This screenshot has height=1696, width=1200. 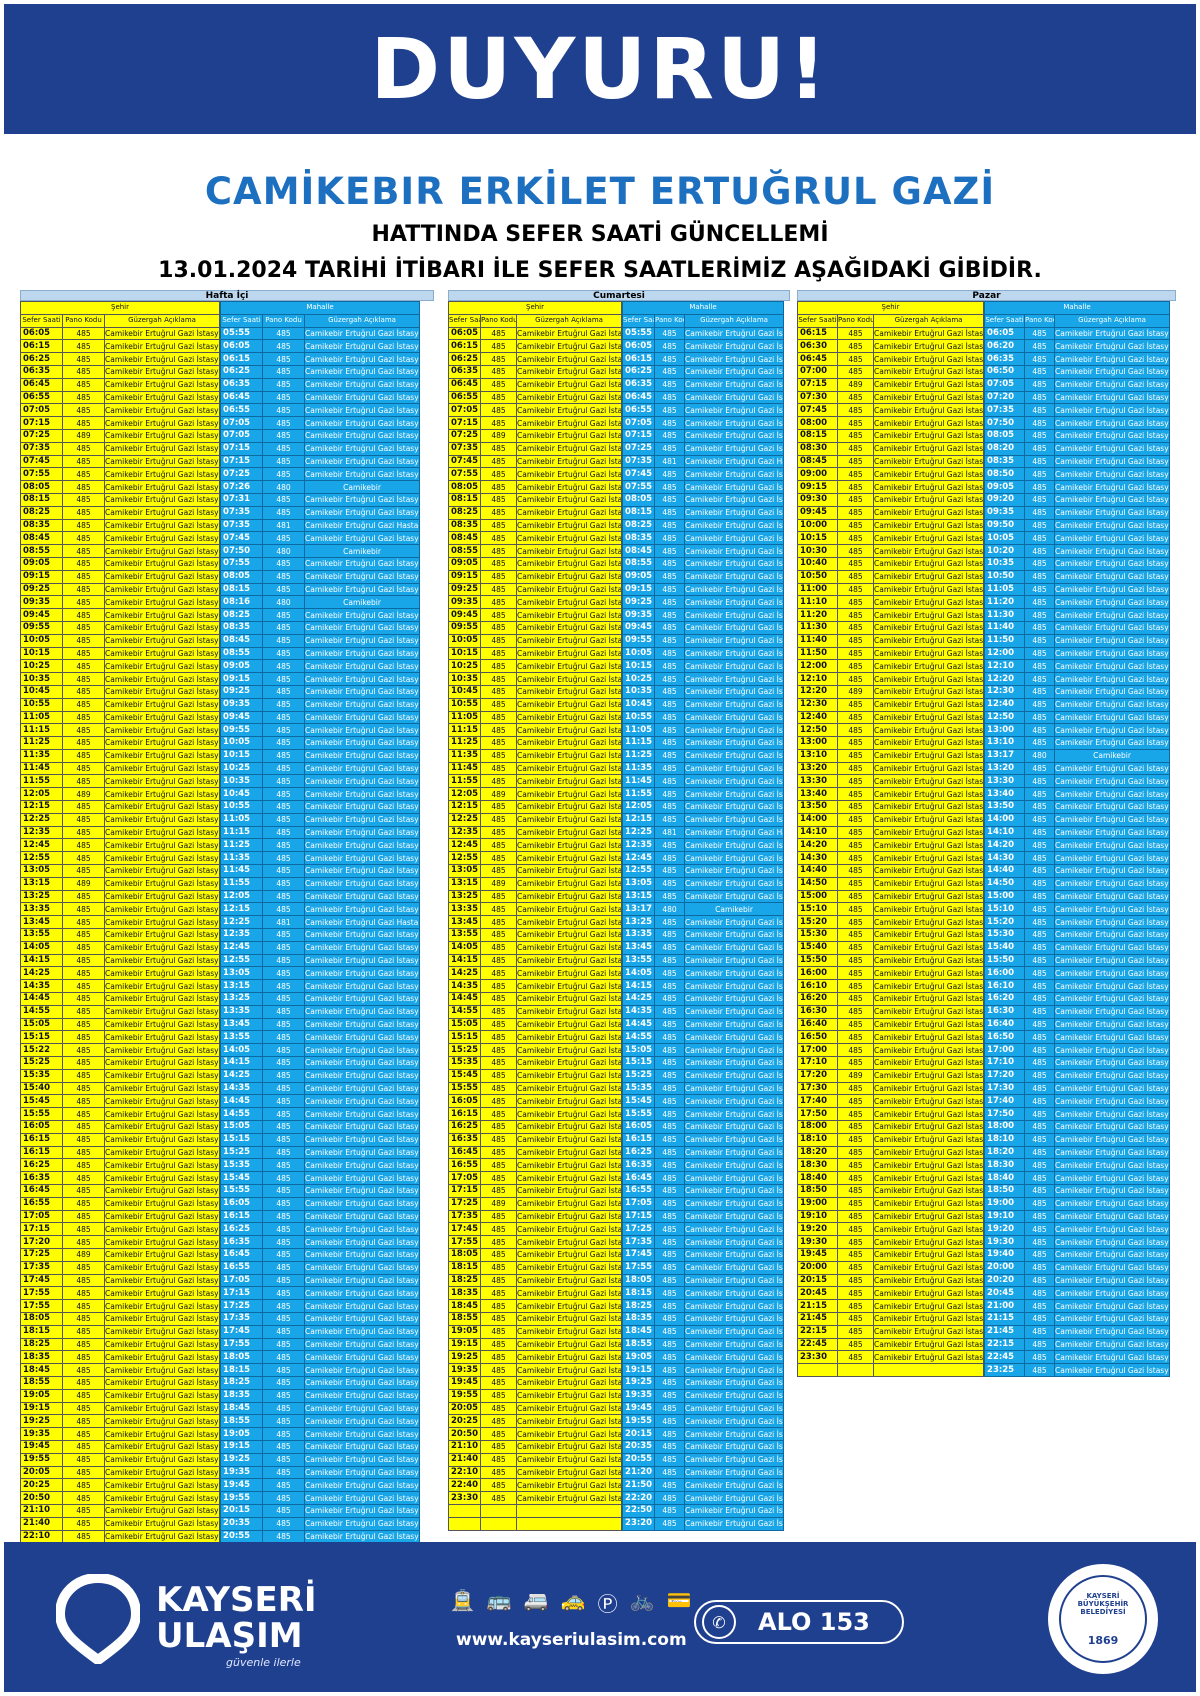 I want to click on departure-time: 19:45, so click(x=464, y=1382).